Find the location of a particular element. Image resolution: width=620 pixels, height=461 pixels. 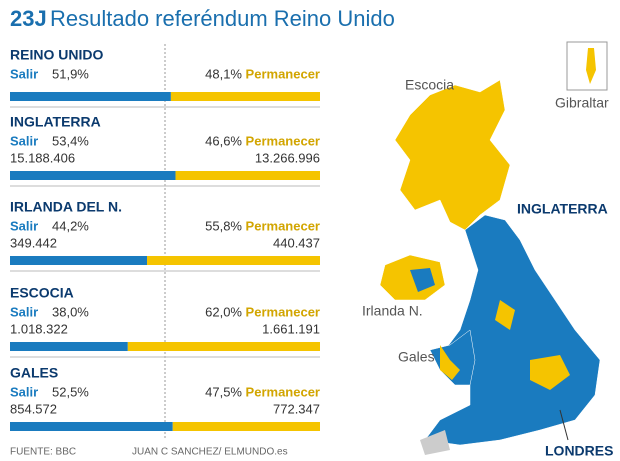

remain-pct: 55,8% is located at coordinates (223, 225).